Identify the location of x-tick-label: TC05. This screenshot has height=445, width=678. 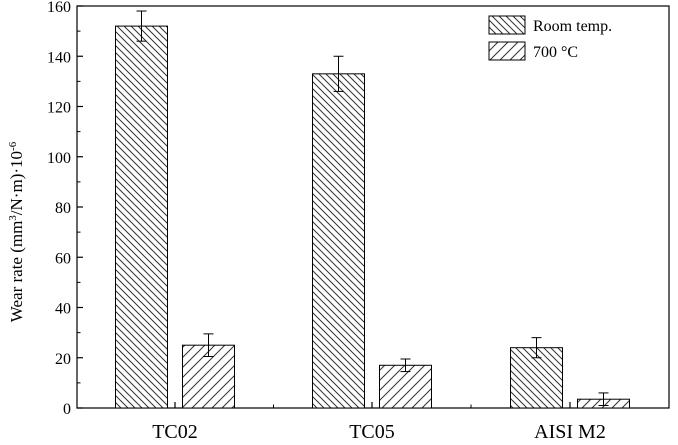
(372, 432).